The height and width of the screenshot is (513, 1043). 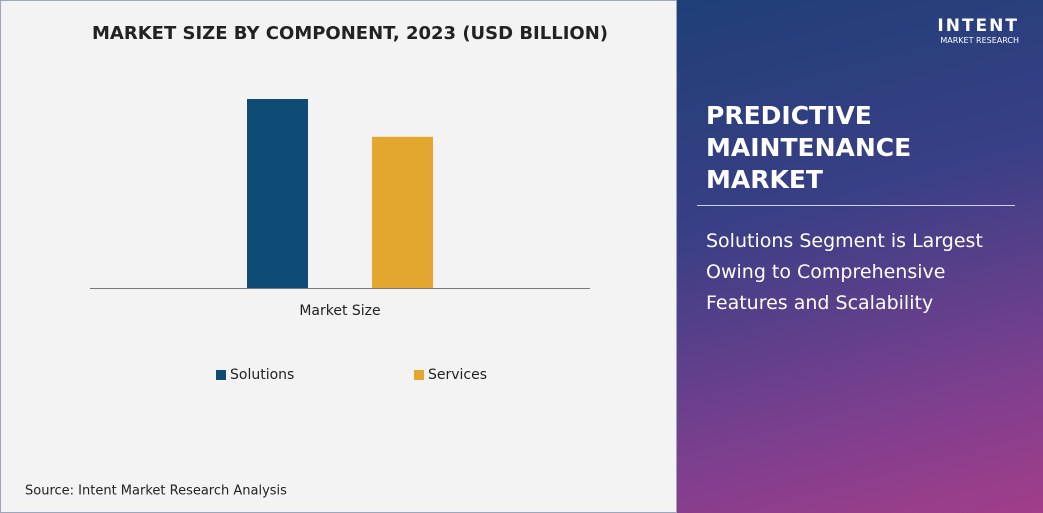 I want to click on source: Source: Intent Market Research Analysis, so click(x=156, y=491).